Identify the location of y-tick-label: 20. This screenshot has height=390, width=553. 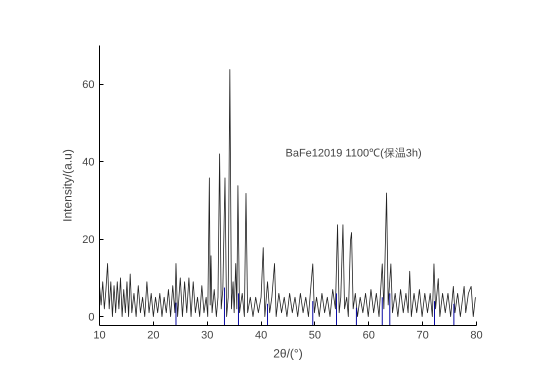
(88, 240).